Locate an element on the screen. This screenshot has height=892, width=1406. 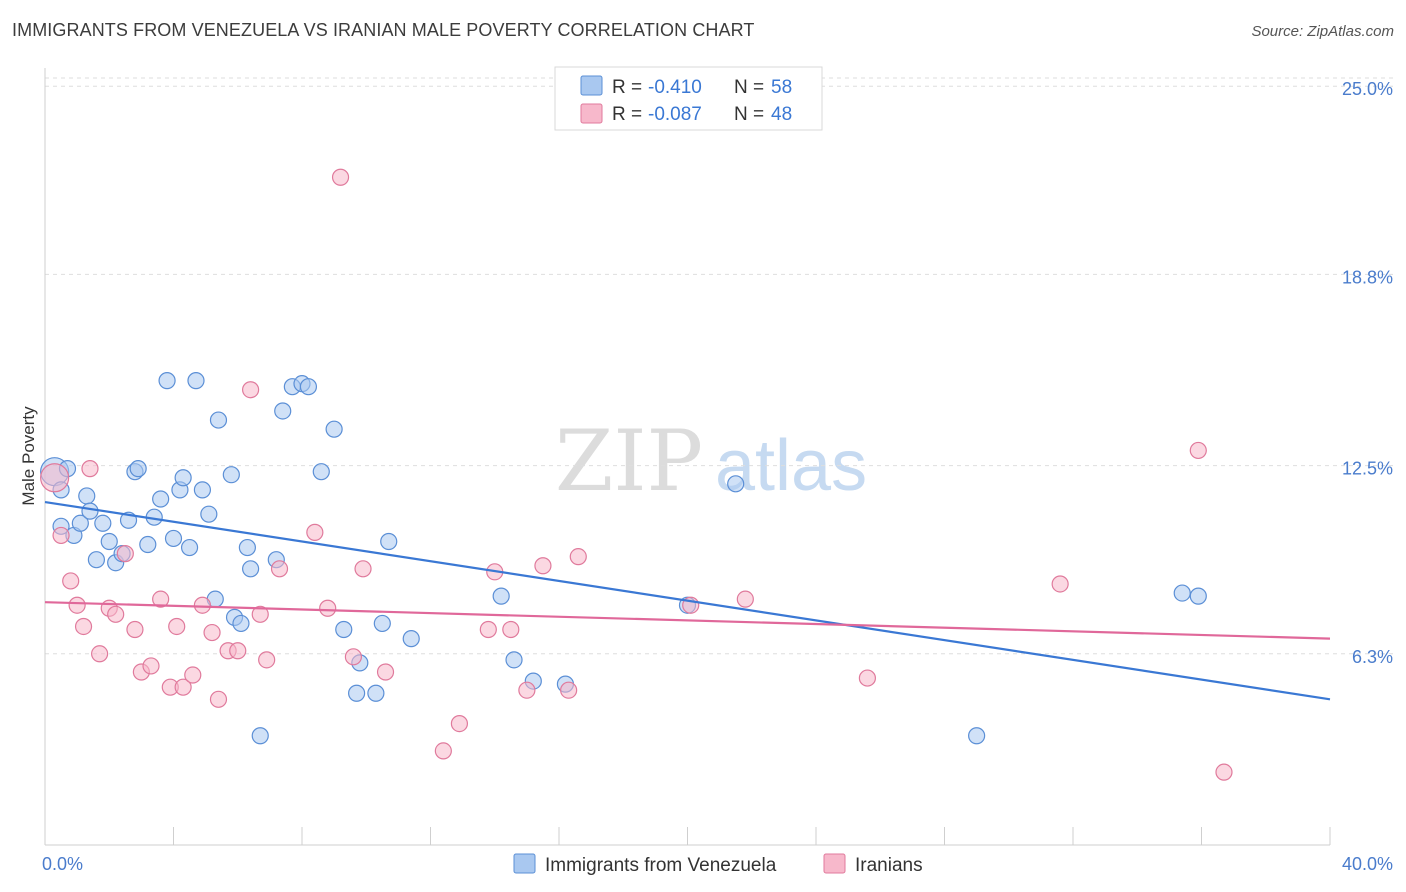
watermark-zip: ZIP is located at coordinates (629, 461).